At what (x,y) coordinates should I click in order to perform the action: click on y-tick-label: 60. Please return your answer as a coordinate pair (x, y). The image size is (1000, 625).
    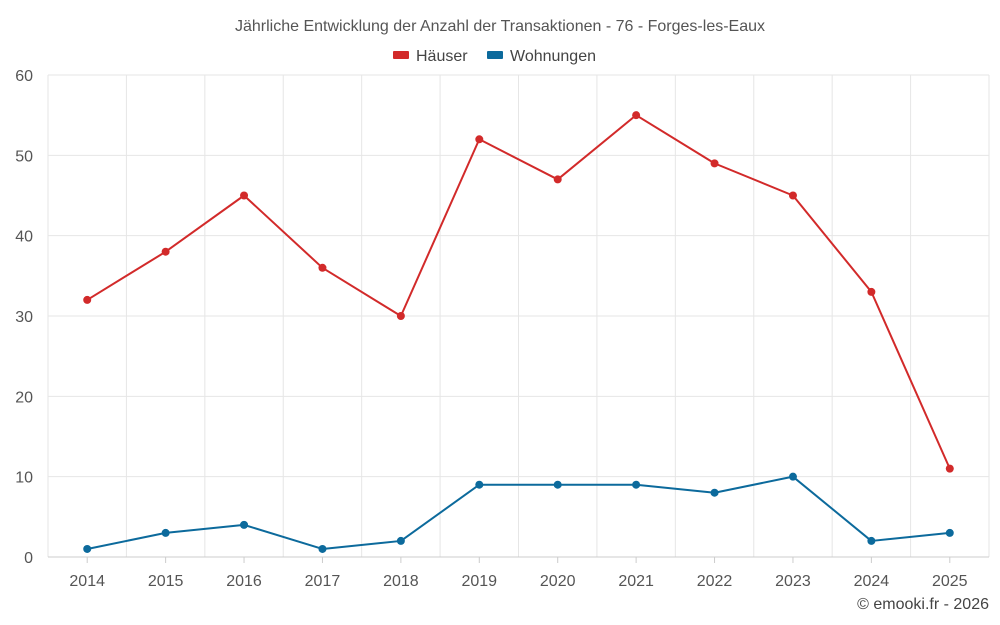
    Looking at the image, I should click on (24, 76).